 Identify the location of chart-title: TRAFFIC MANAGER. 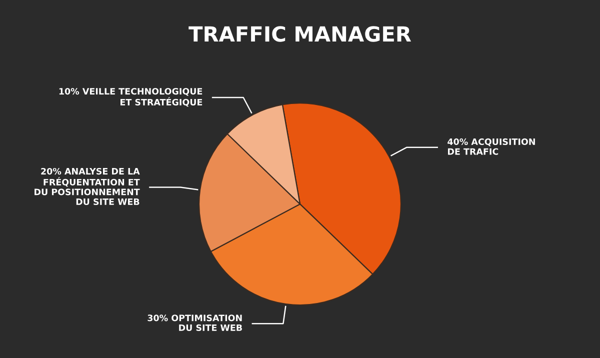
(300, 34).